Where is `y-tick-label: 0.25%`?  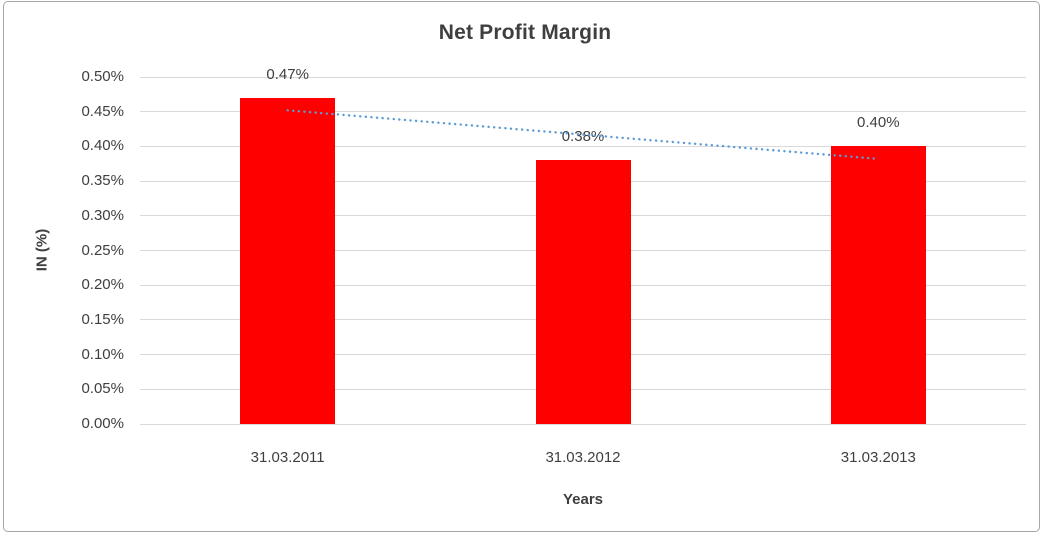 y-tick-label: 0.25% is located at coordinates (102, 250).